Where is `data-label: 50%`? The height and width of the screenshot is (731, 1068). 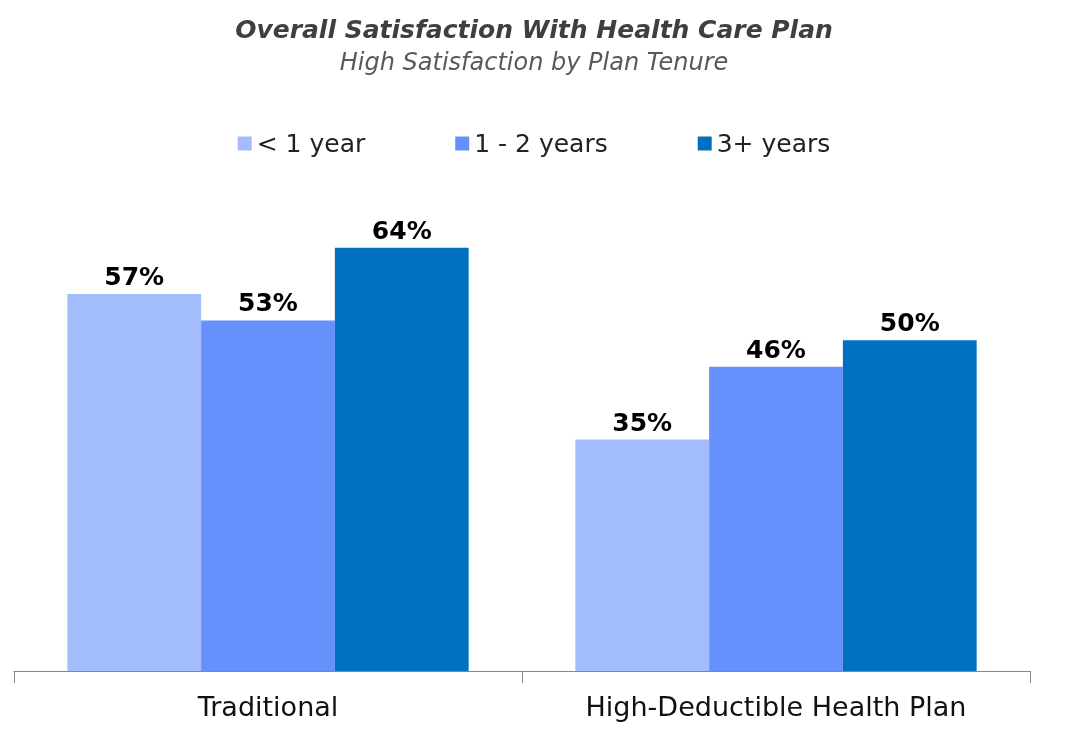 data-label: 50% is located at coordinates (909, 323).